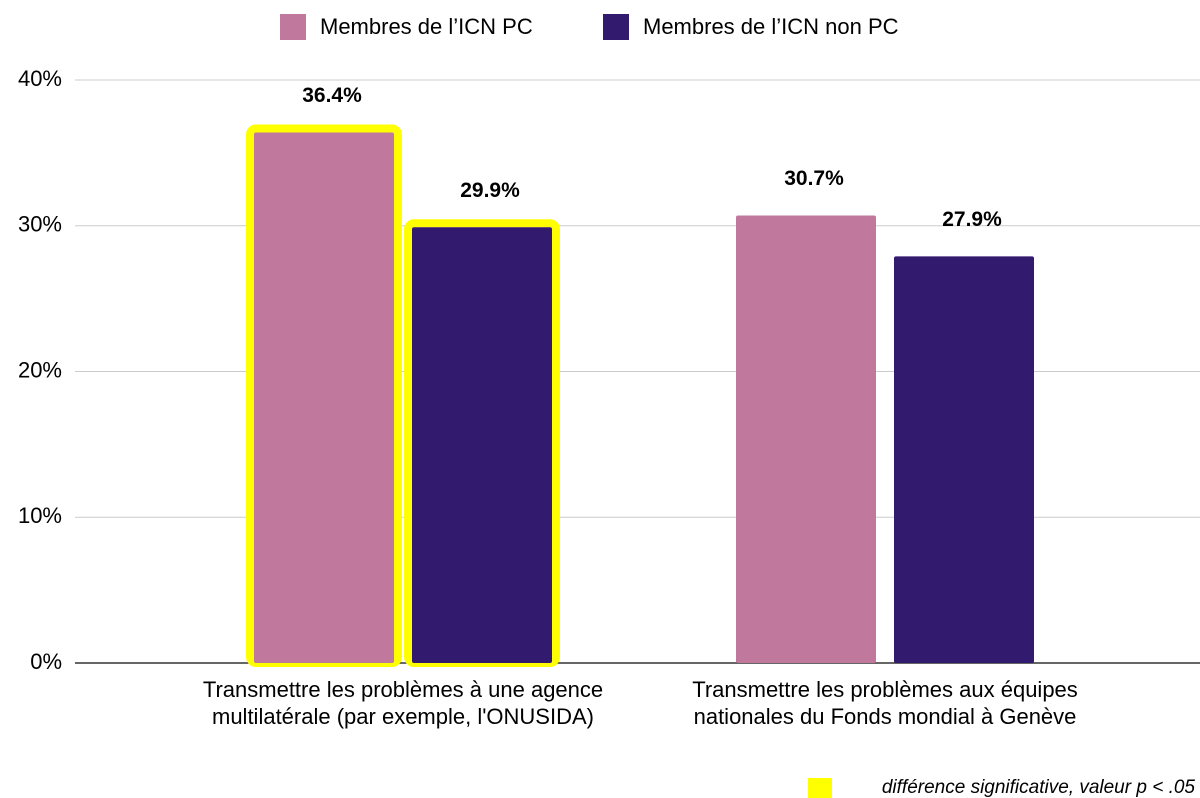 The height and width of the screenshot is (798, 1200). I want to click on y-tick-label: 30%, so click(40, 224).